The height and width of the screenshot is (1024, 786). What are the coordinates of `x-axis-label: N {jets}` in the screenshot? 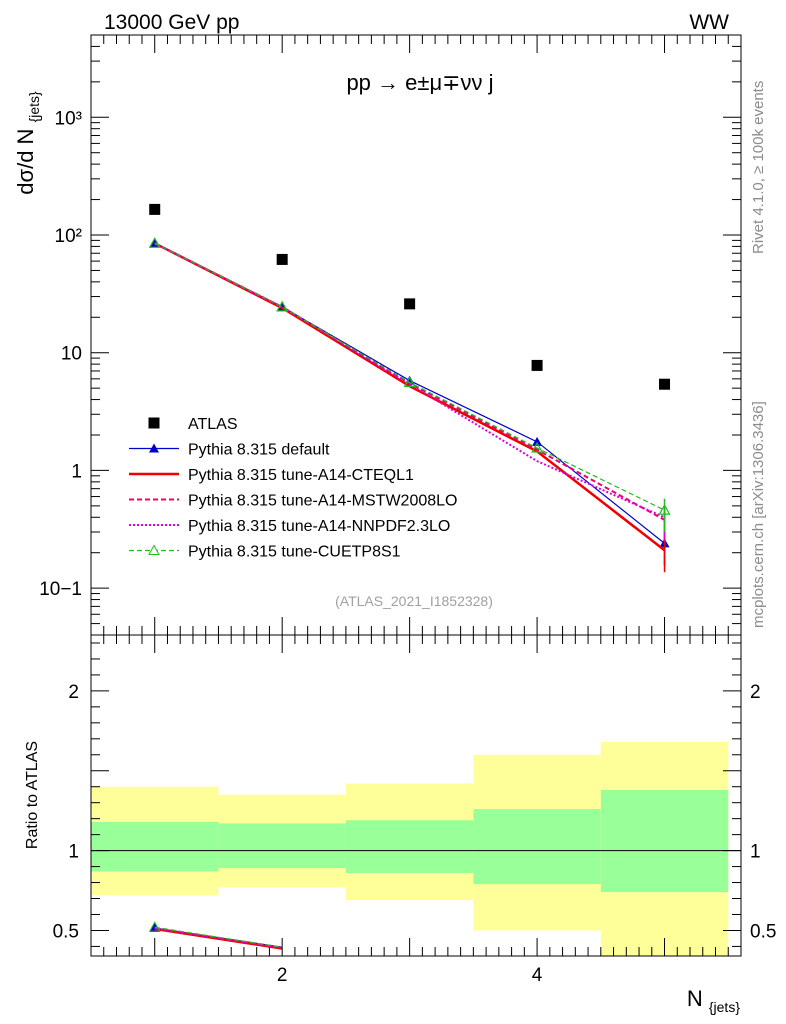 It's located at (713, 1000).